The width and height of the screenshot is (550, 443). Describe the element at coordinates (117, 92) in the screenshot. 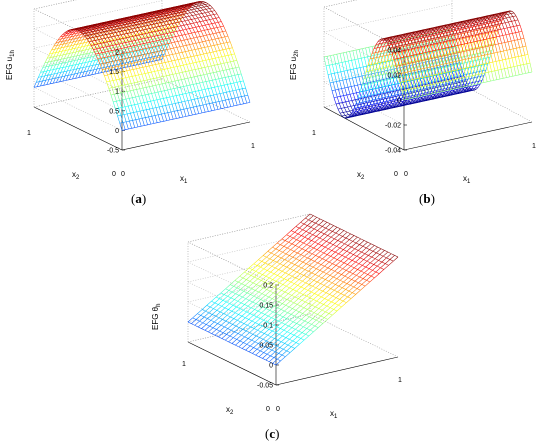

I see `z-tick-label: 1` at that location.